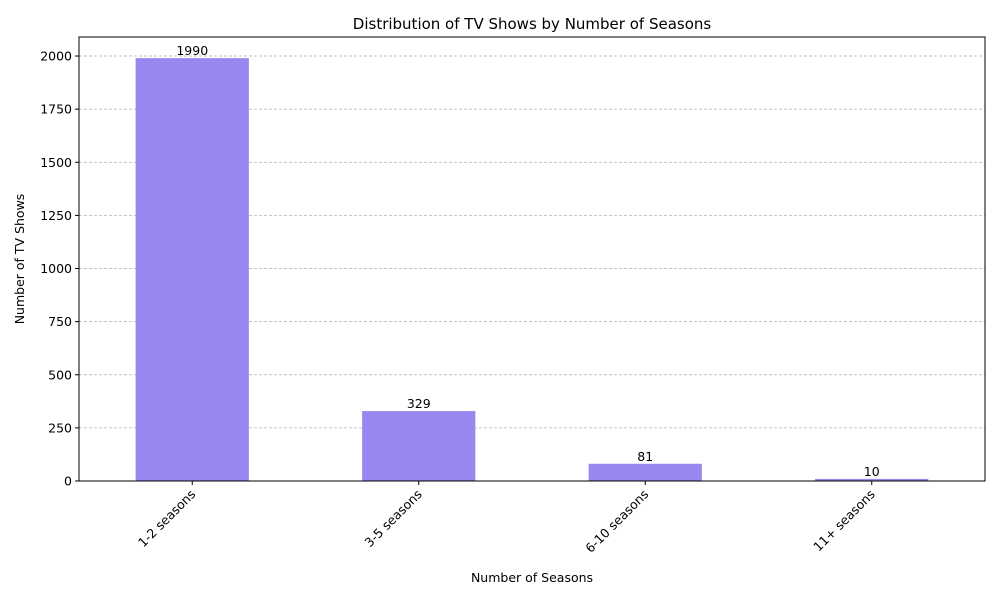  Describe the element at coordinates (56, 162) in the screenshot. I see `y-tick-label: 1500` at that location.